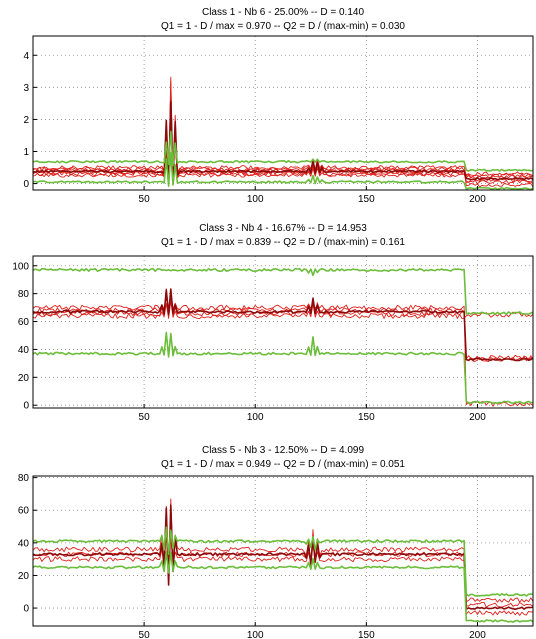 The width and height of the screenshot is (536, 639). Describe the element at coordinates (26, 88) in the screenshot. I see `y-tick-label: 3` at that location.